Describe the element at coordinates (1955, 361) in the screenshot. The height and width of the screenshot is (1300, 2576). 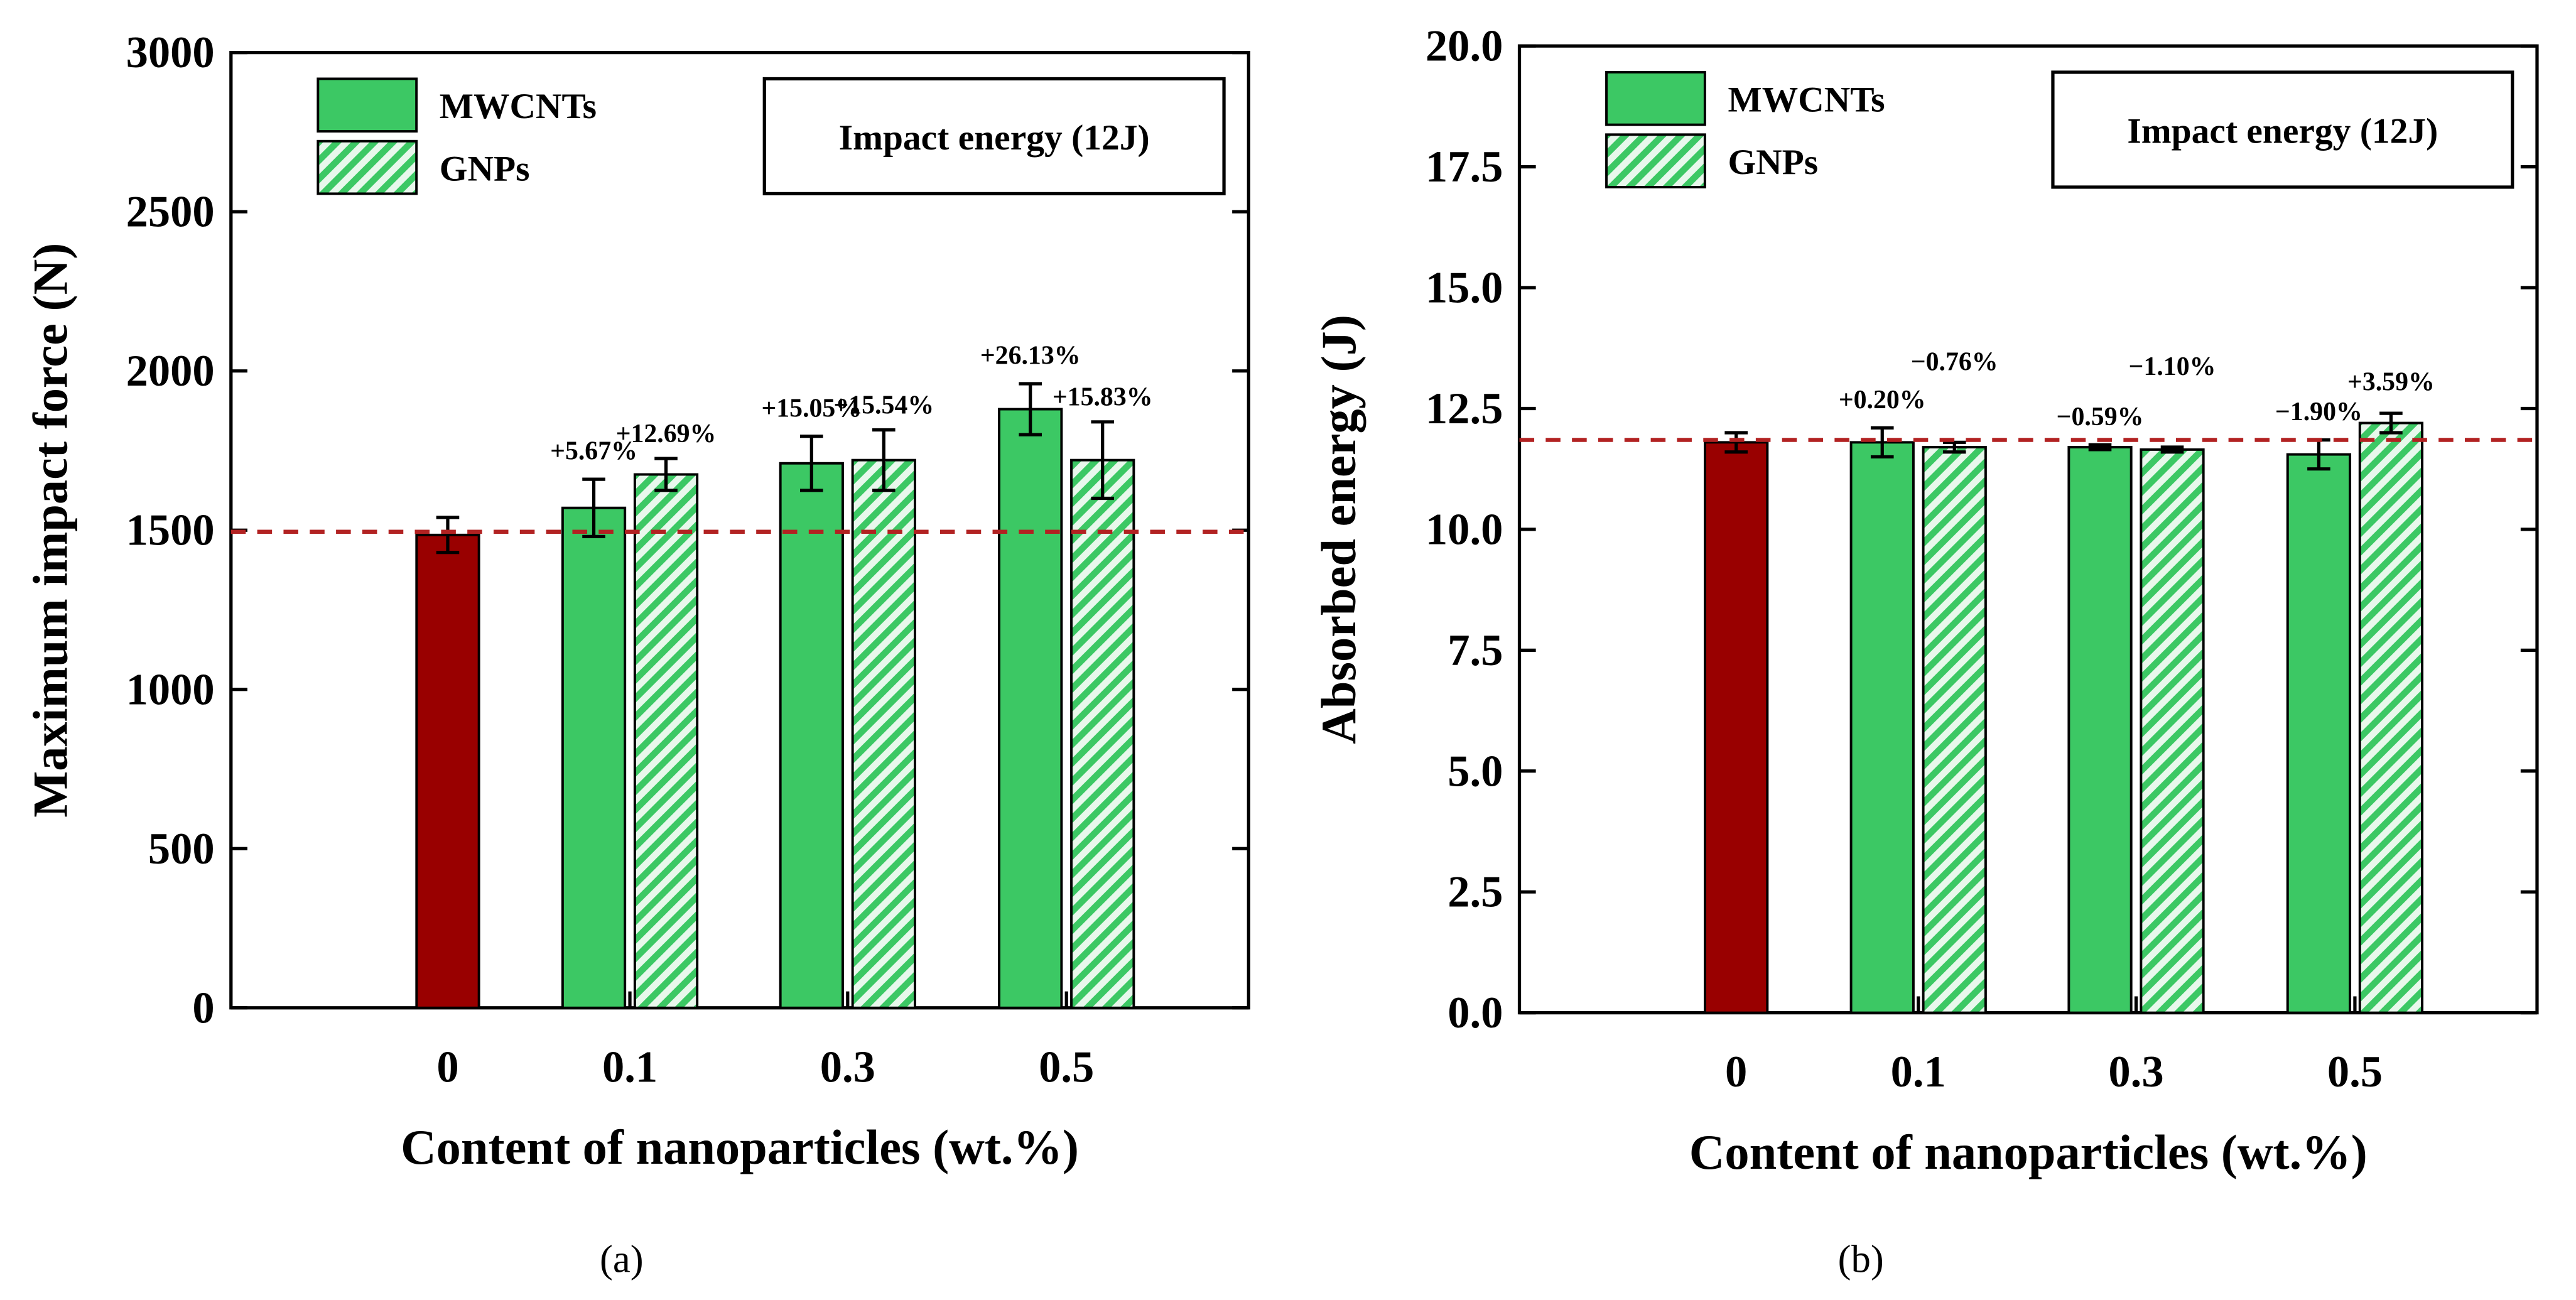
I see `annotation: −0.76%` at that location.